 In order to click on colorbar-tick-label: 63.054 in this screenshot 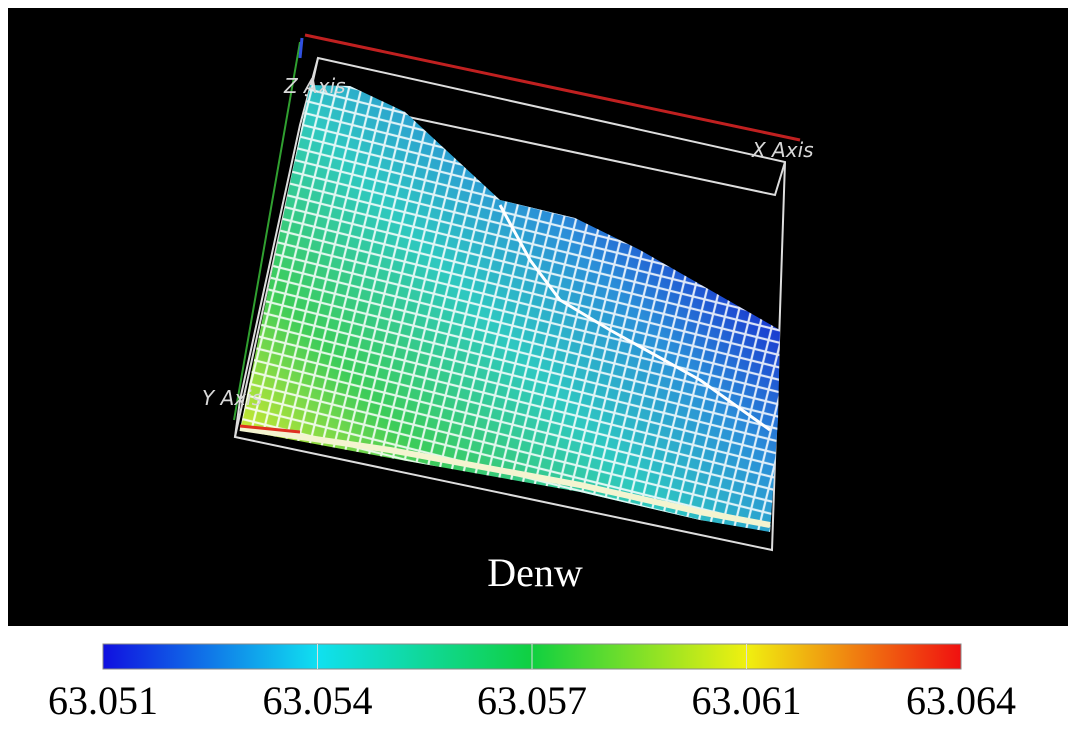, I will do `click(318, 700)`.